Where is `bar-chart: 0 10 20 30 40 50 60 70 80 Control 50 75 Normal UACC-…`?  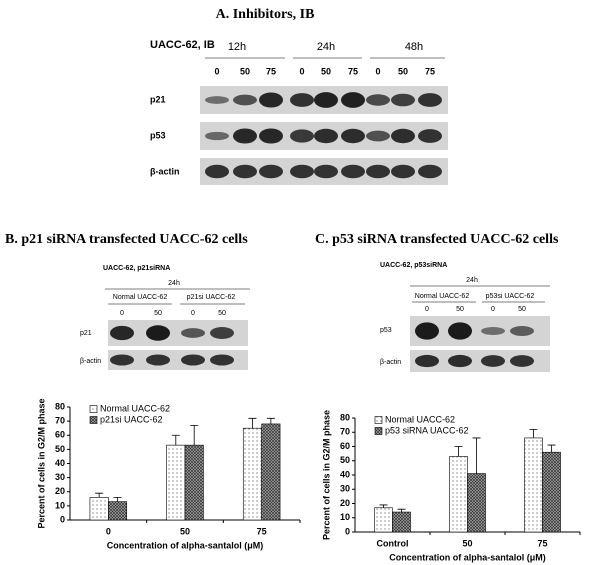
bar-chart: 0 10 20 30 40 50 60 70 80 Control 50 75 Normal UACC-… is located at coordinates (451, 486).